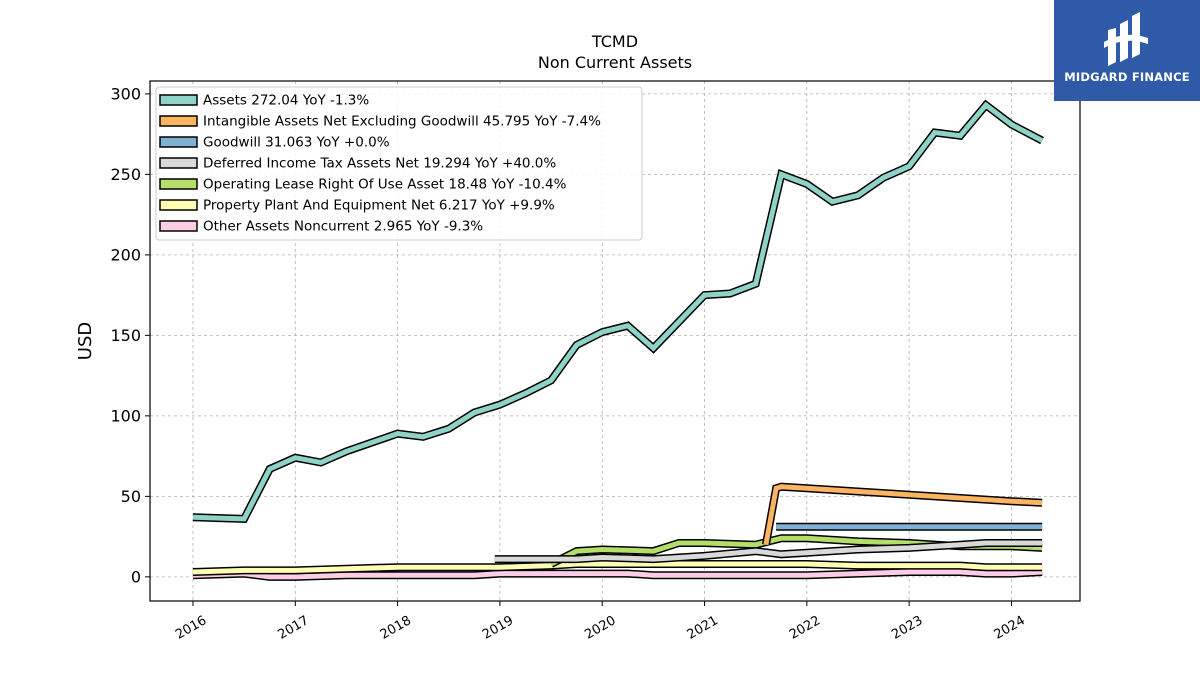 The width and height of the screenshot is (1200, 675). What do you see at coordinates (614, 41) in the screenshot?
I see `chart-title: TCMD` at bounding box center [614, 41].